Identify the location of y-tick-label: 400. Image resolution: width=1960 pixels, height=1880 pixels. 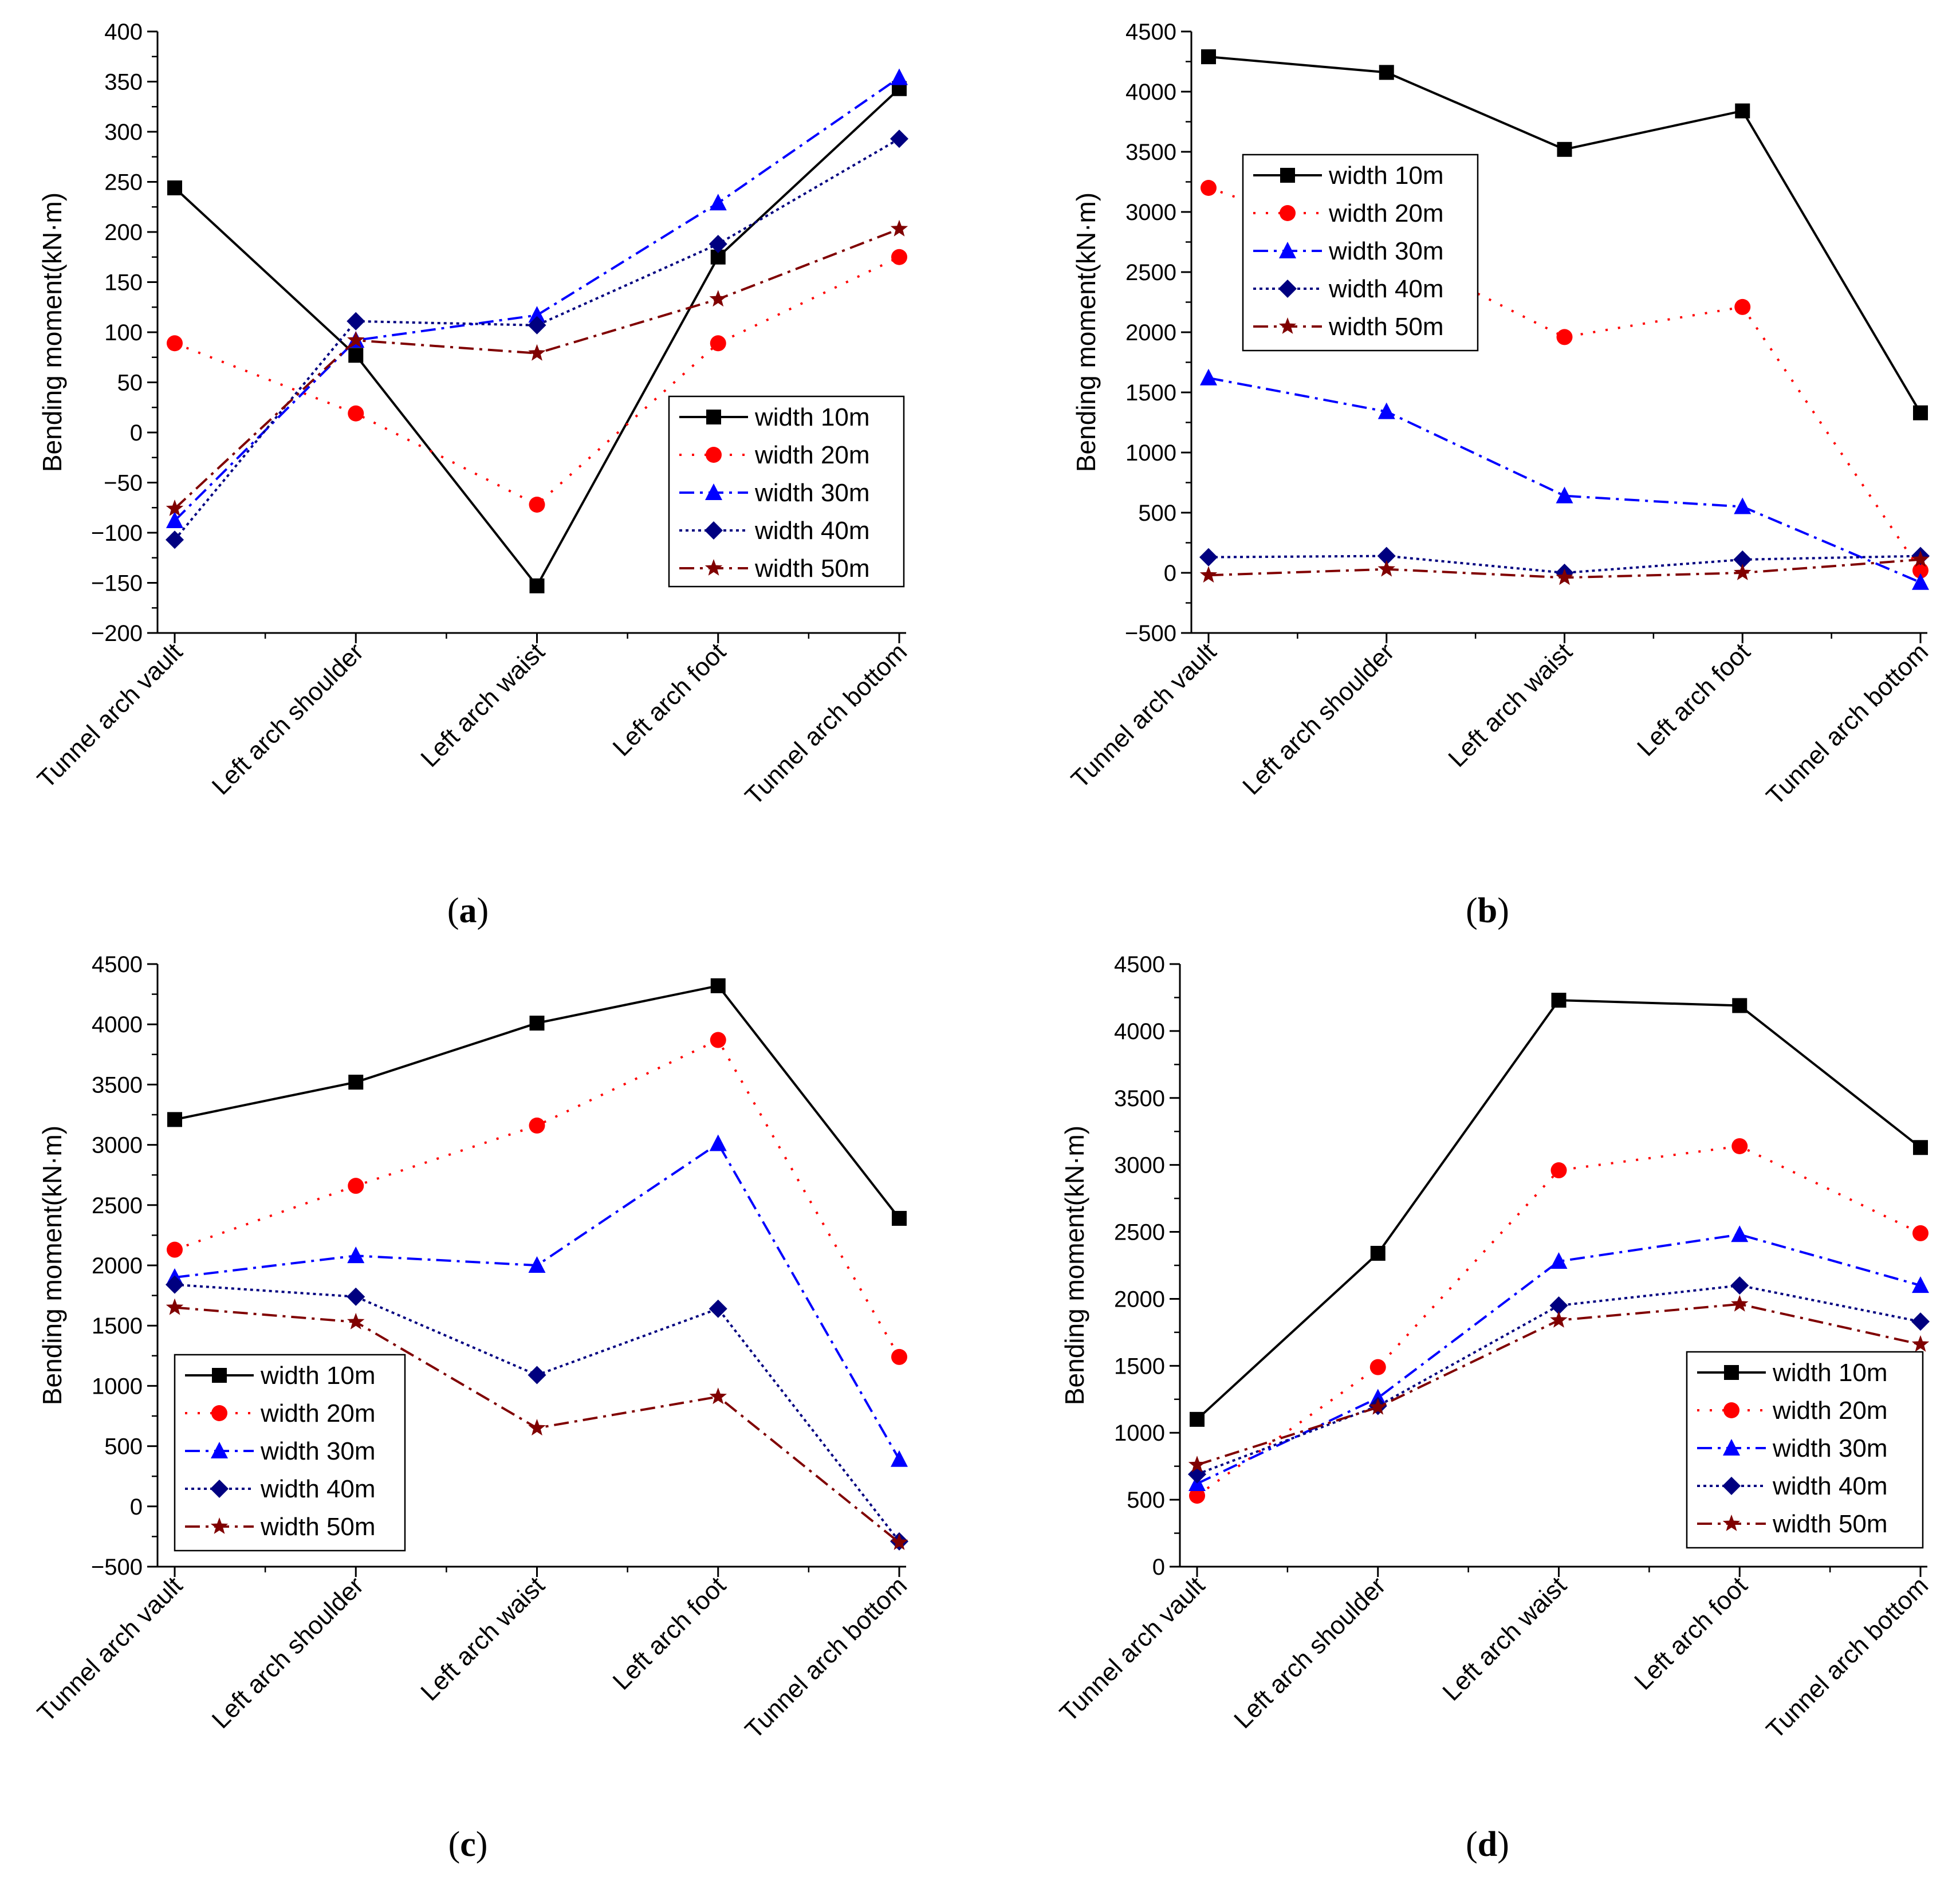
(123, 32).